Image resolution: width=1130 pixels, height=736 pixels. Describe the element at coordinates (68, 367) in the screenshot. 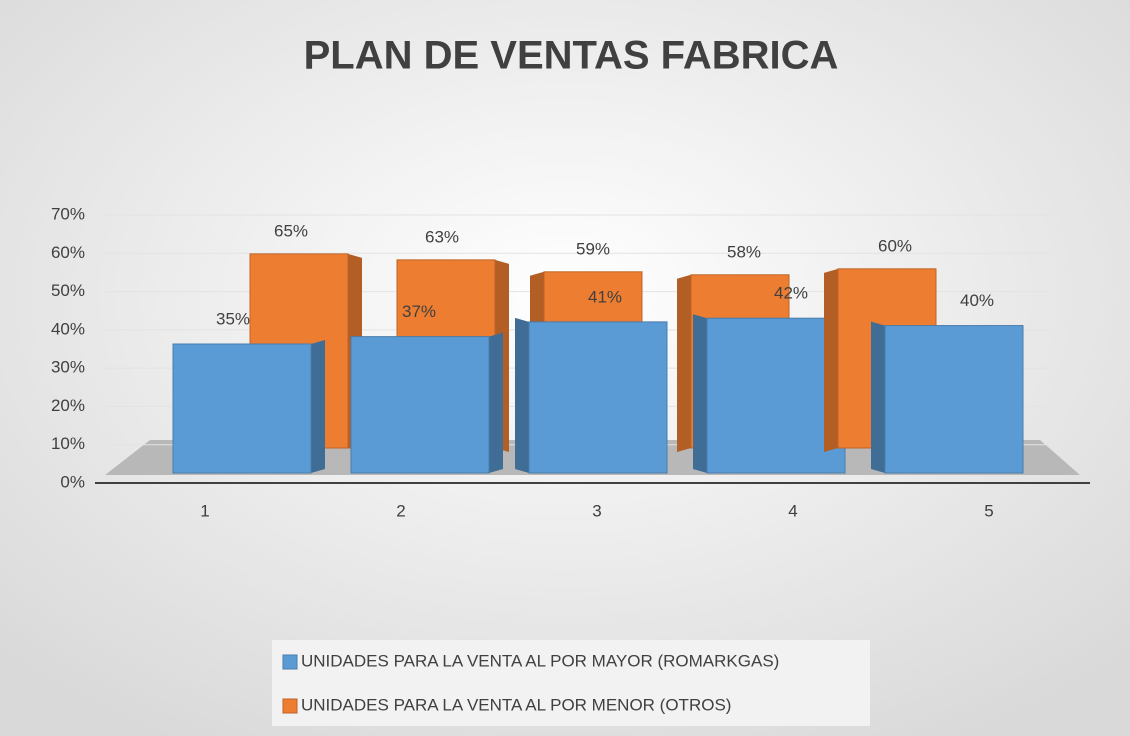

I see `y-tick-label: 30%` at that location.